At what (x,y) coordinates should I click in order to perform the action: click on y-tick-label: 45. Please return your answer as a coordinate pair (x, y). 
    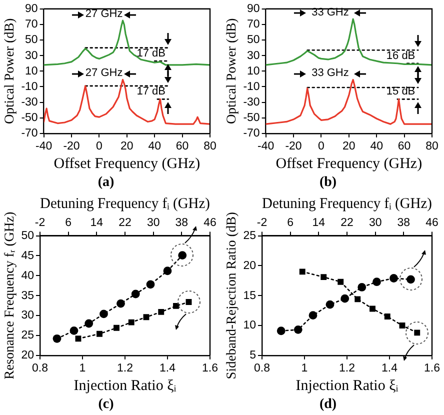
    Looking at the image, I should click on (27, 256).